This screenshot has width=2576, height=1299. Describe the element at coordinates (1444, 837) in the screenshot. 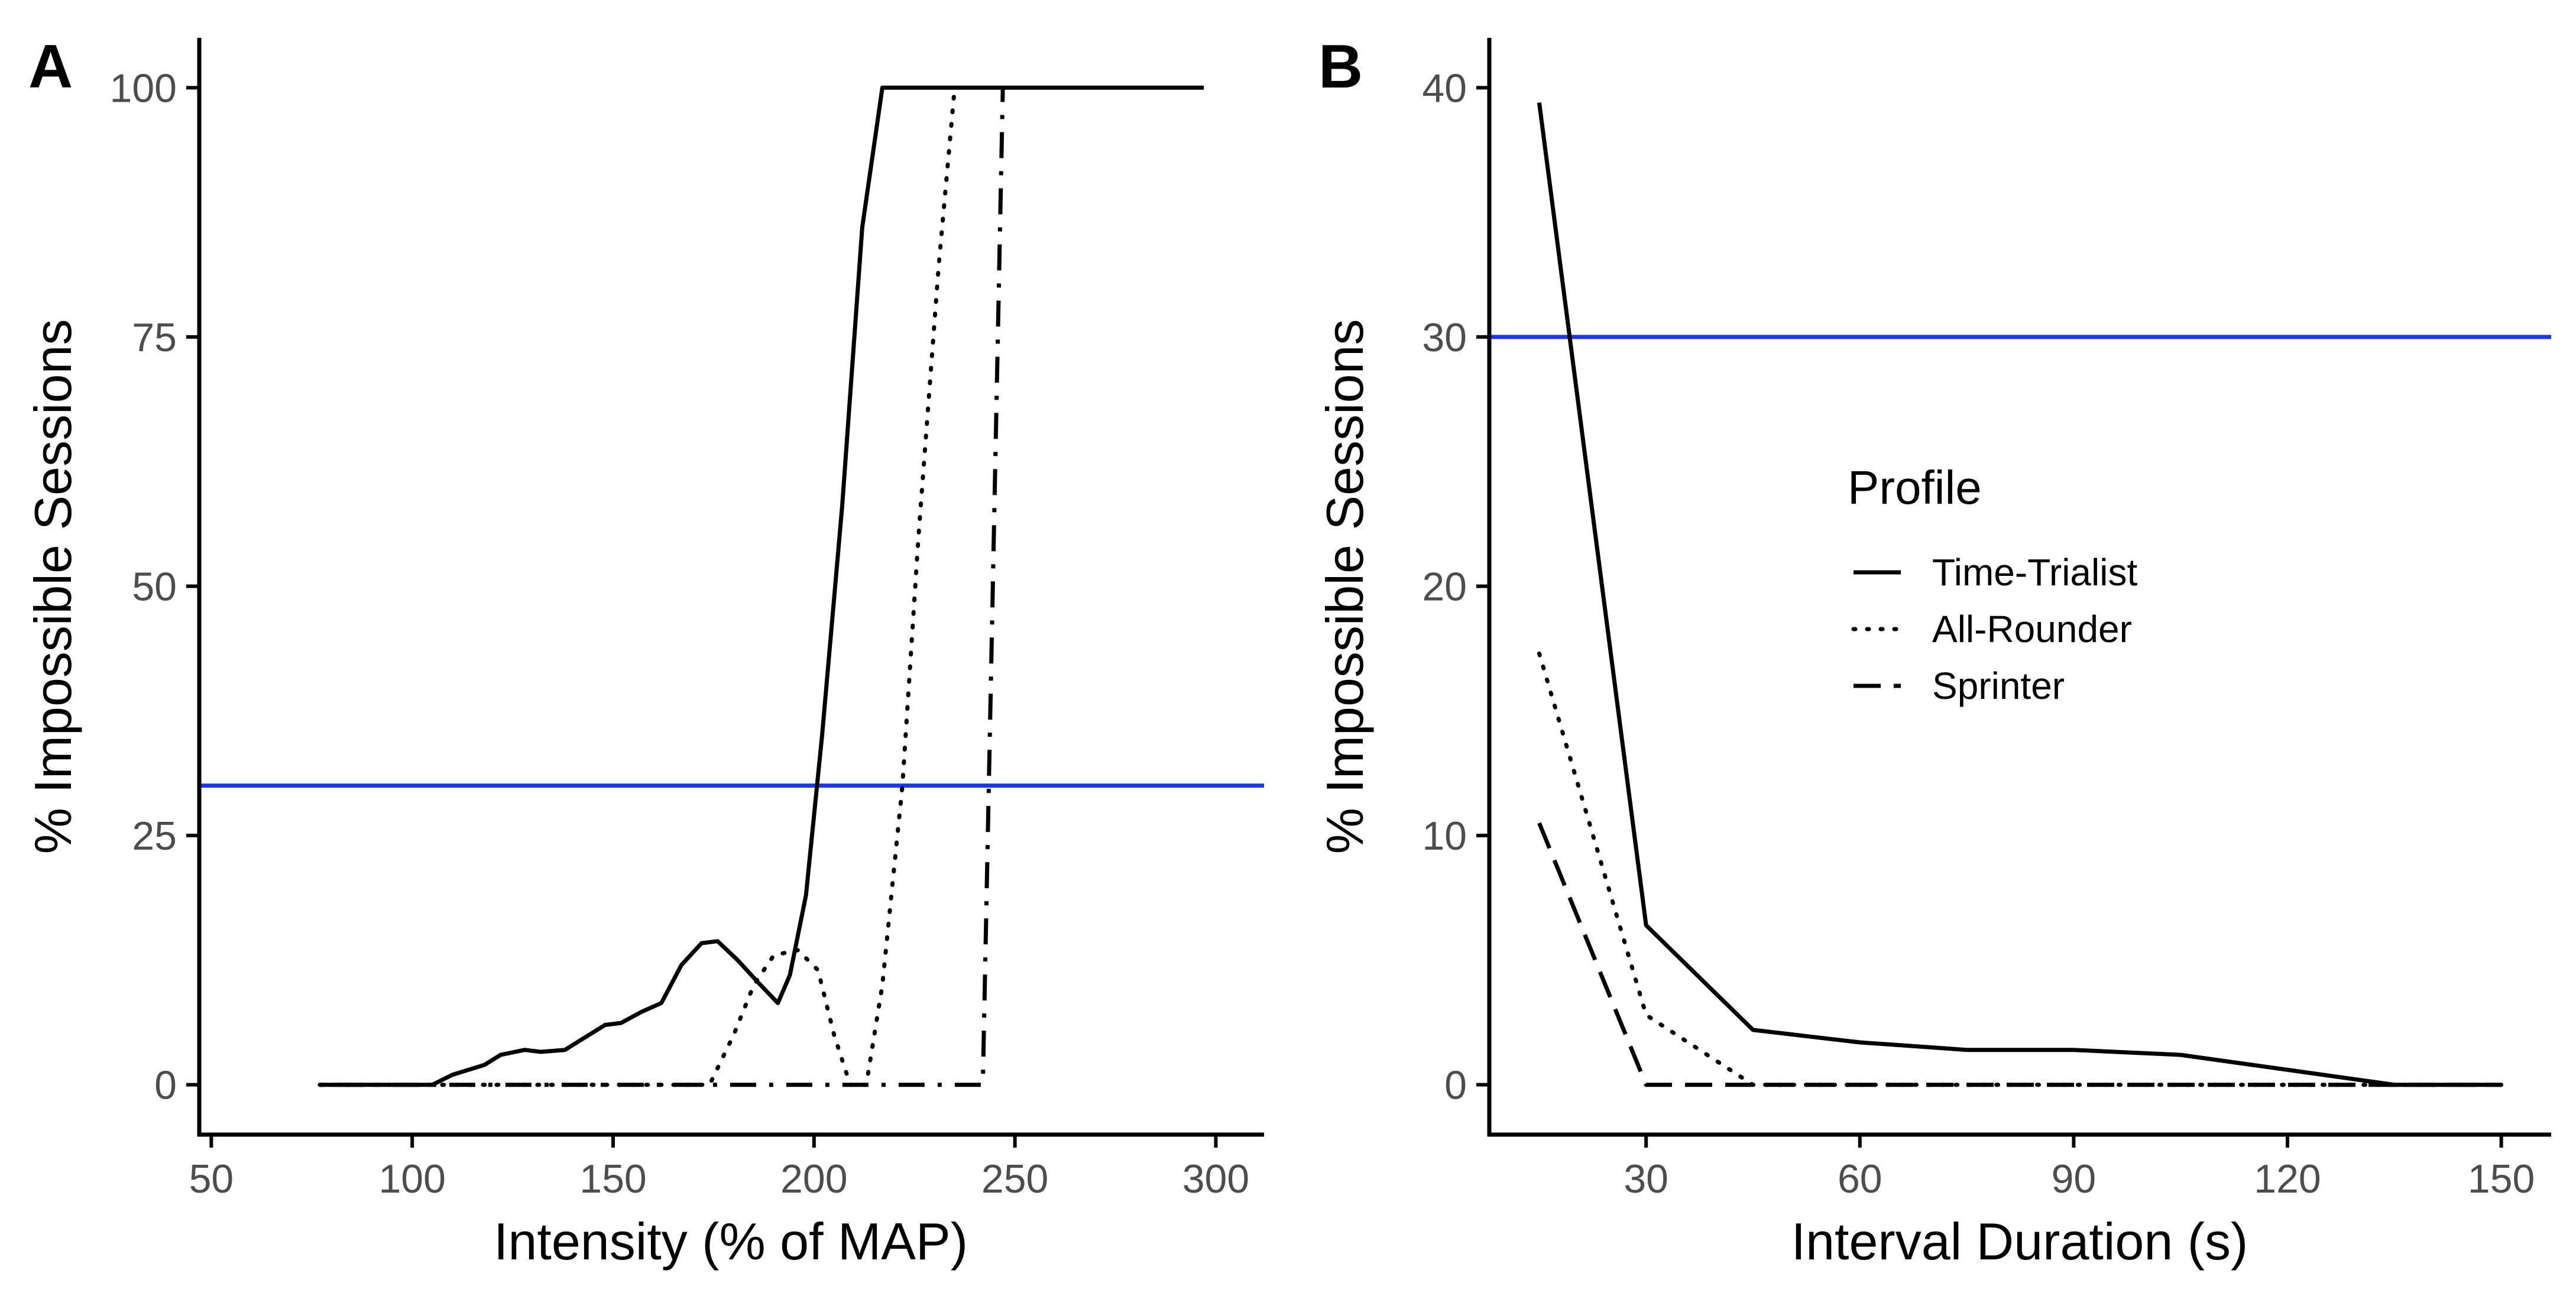

I see `panel-b-y-tick-label: 10` at that location.